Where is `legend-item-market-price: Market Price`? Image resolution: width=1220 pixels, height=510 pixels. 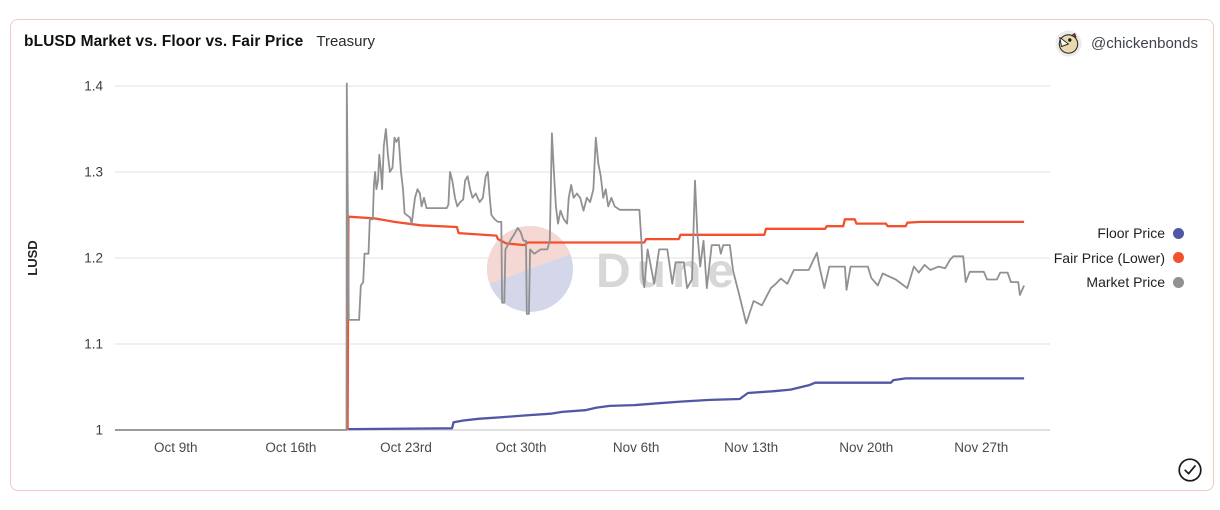
legend-item-market-price: Market Price is located at coordinates (1119, 282).